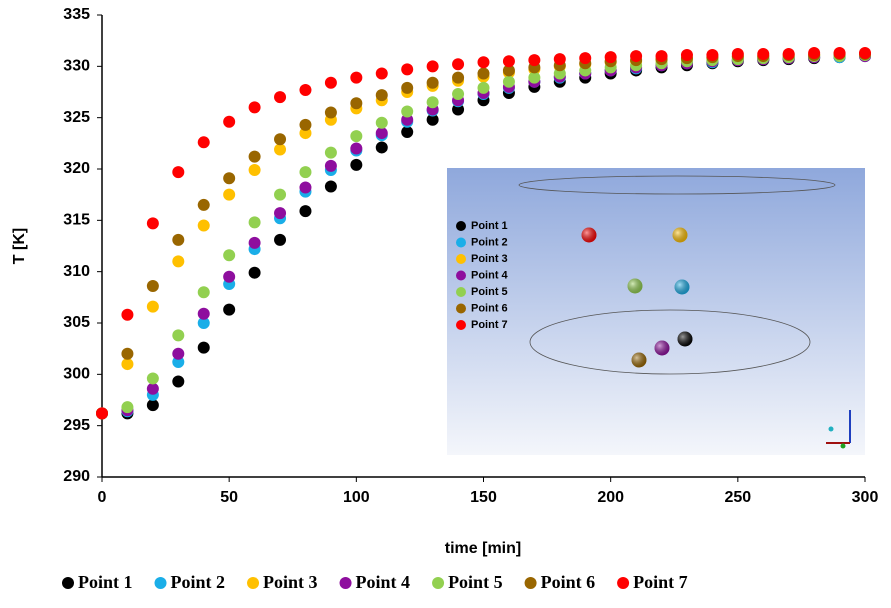 The image size is (891, 608). Describe the element at coordinates (76, 14) in the screenshot. I see `y-tick-label: 335` at that location.